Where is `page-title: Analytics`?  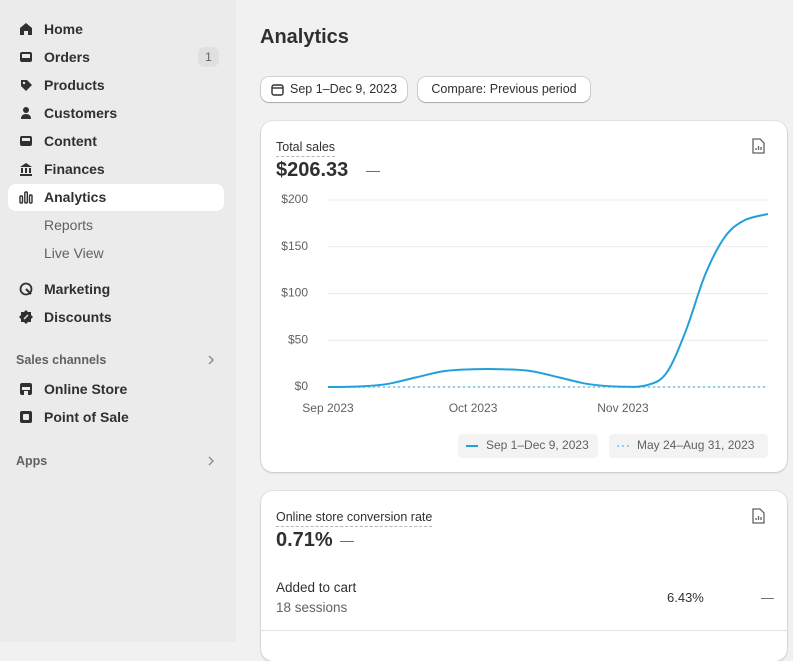 page-title: Analytics is located at coordinates (304, 37).